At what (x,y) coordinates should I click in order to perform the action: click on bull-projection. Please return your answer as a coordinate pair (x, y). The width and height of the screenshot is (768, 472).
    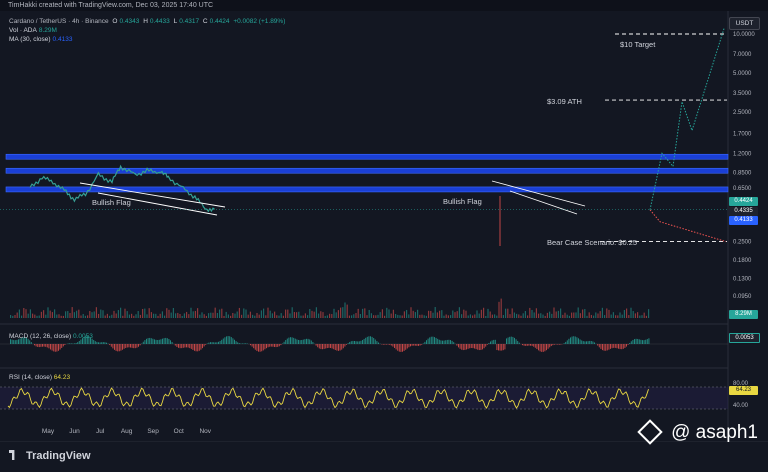
    Looking at the image, I should click on (687, 119).